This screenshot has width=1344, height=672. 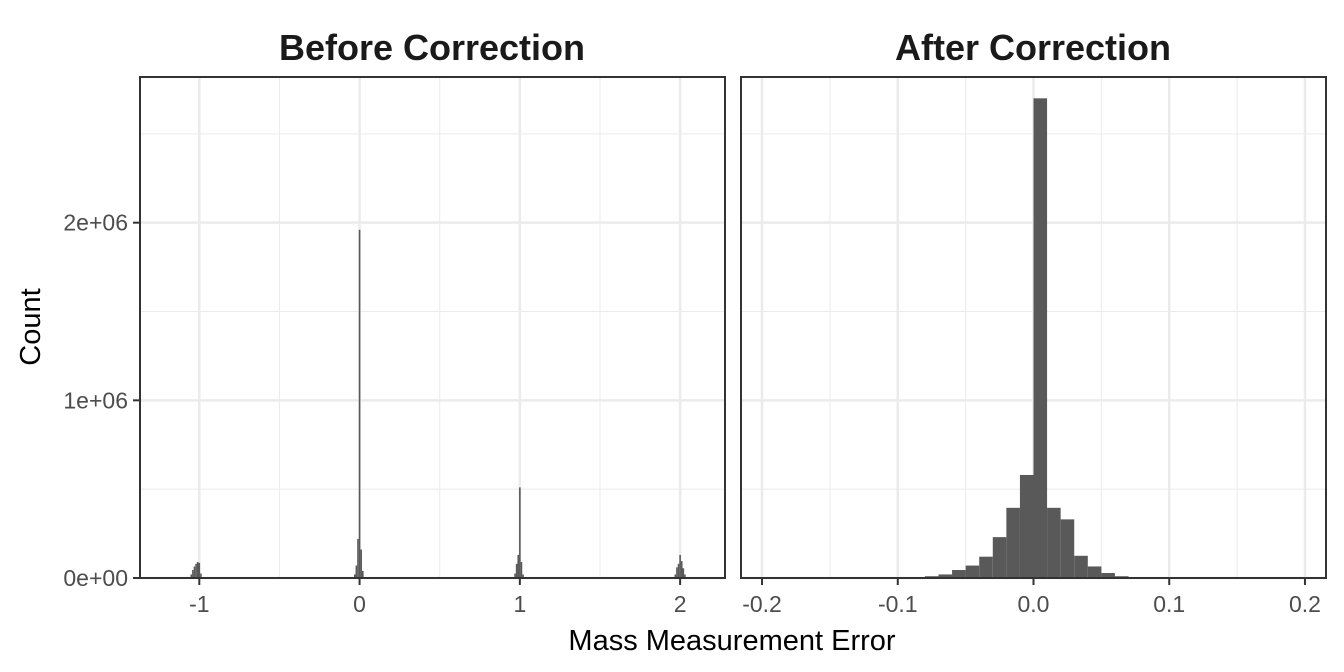 What do you see at coordinates (1033, 47) in the screenshot?
I see `panel-title-after-correction: After Correction` at bounding box center [1033, 47].